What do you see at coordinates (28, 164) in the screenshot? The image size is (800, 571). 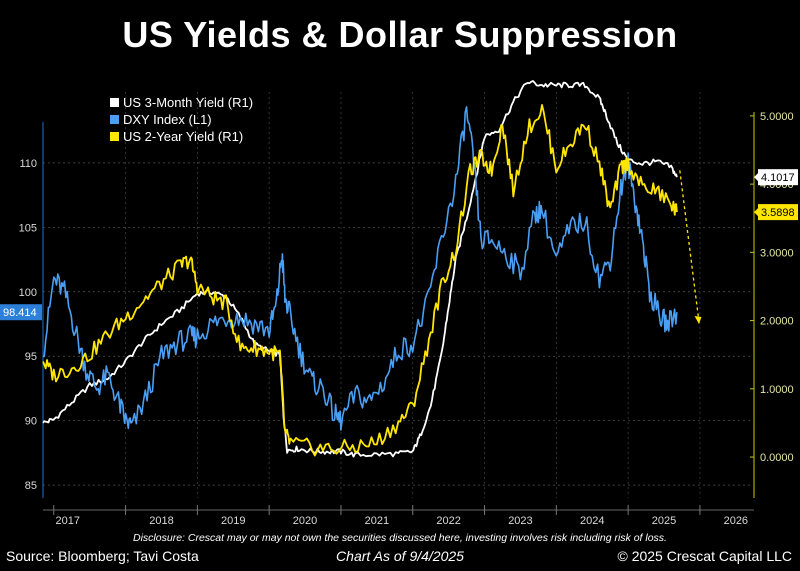 I see `y-left-tick-label: 110` at bounding box center [28, 164].